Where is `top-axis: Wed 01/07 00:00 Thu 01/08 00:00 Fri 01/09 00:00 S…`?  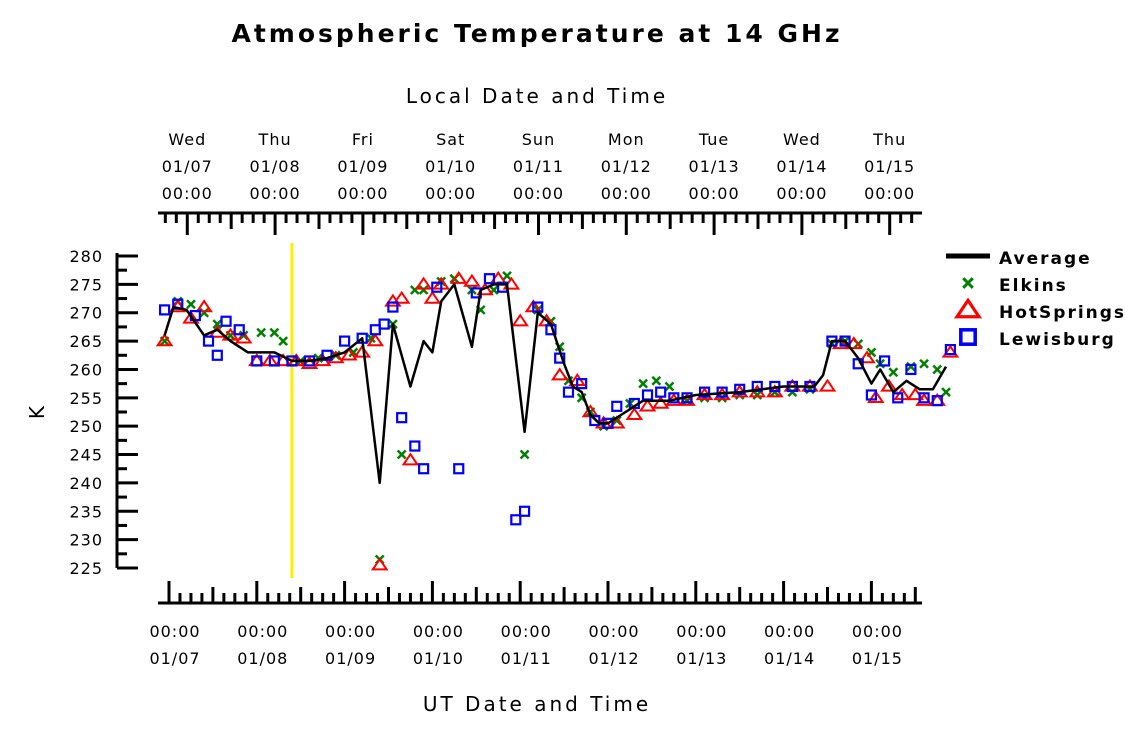
top-axis: Wed 01/07 00:00 Thu 01/08 00:00 Fri 01/09 00:00 S… is located at coordinates (540, 182).